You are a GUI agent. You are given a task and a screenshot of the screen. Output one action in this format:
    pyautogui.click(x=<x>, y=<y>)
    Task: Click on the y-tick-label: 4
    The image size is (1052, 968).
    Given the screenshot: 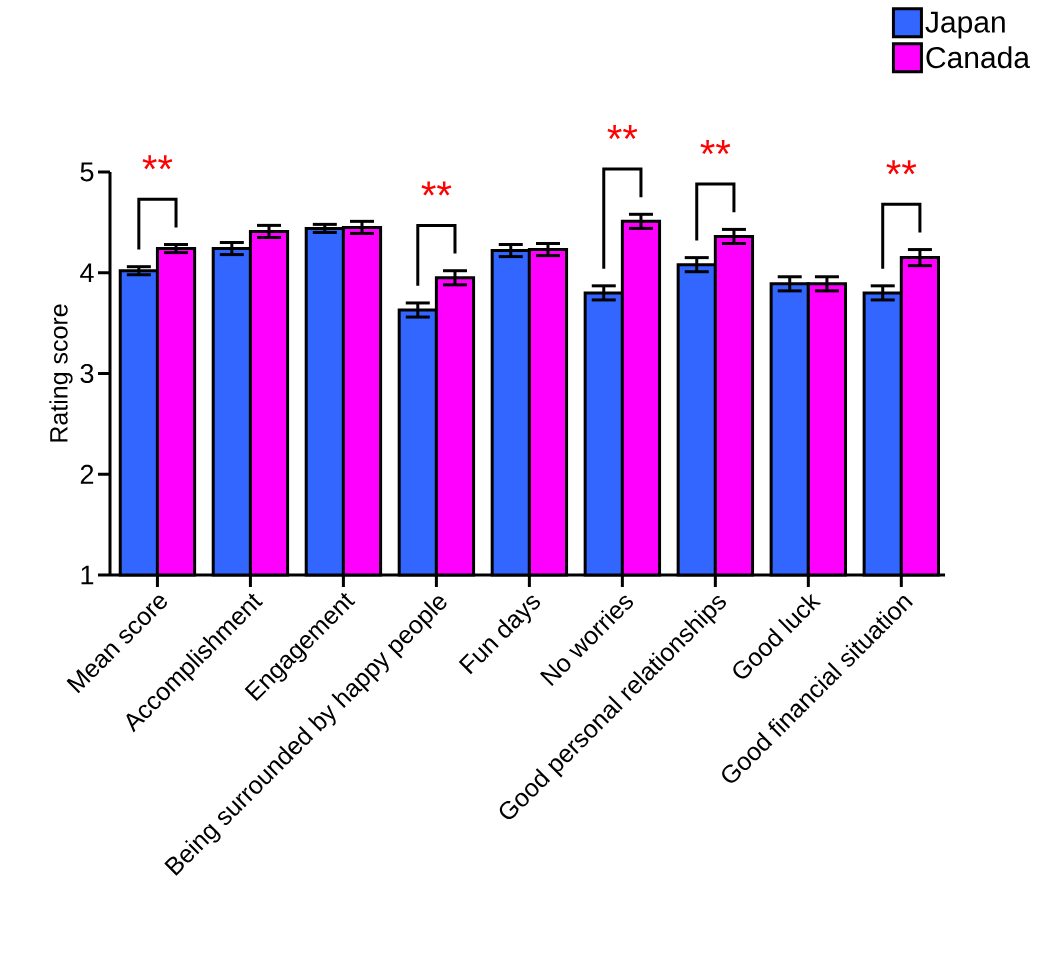 What is the action you would take?
    pyautogui.click(x=87, y=273)
    